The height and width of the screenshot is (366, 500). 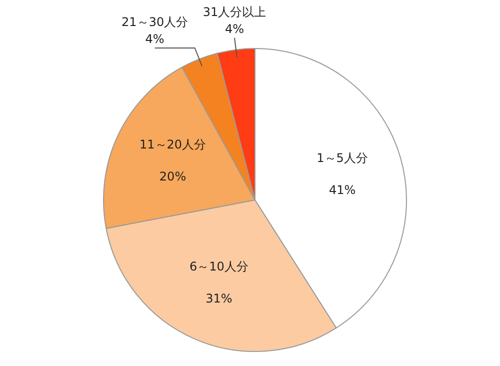 I want to click on slice-label: 31人分以上, so click(x=234, y=11).